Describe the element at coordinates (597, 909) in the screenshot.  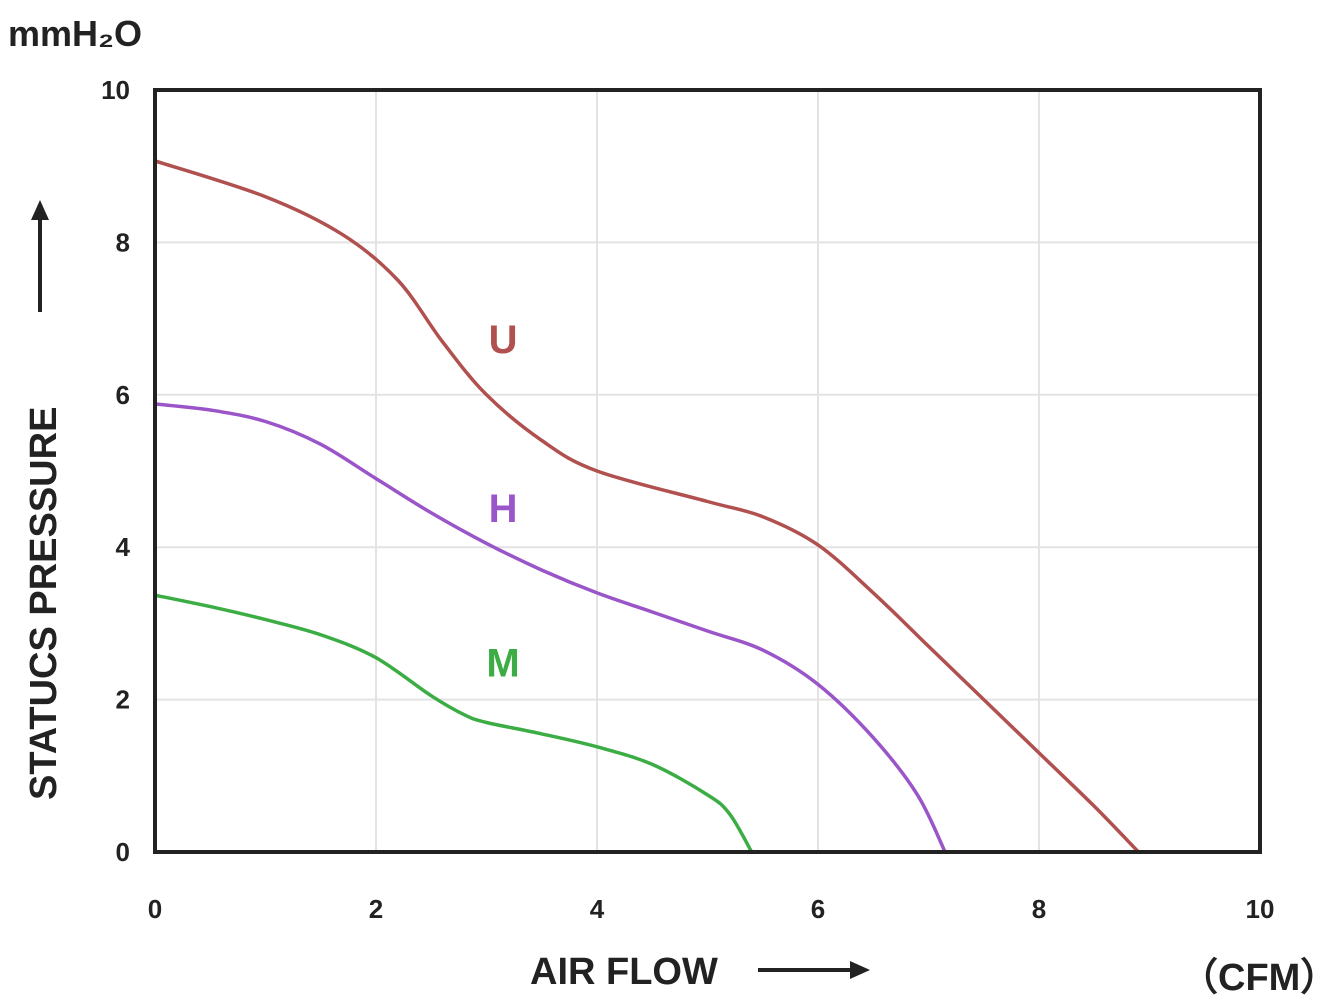
I see `x-tick-label: 4` at that location.